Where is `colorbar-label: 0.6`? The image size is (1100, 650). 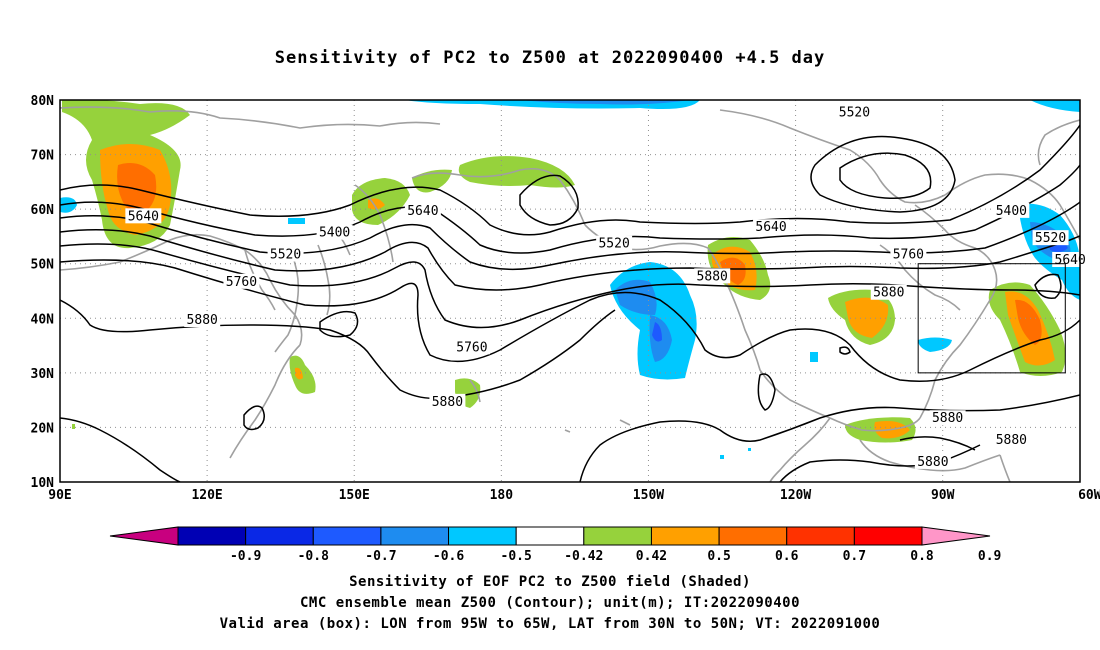 colorbar-label: 0.6 is located at coordinates (787, 556).